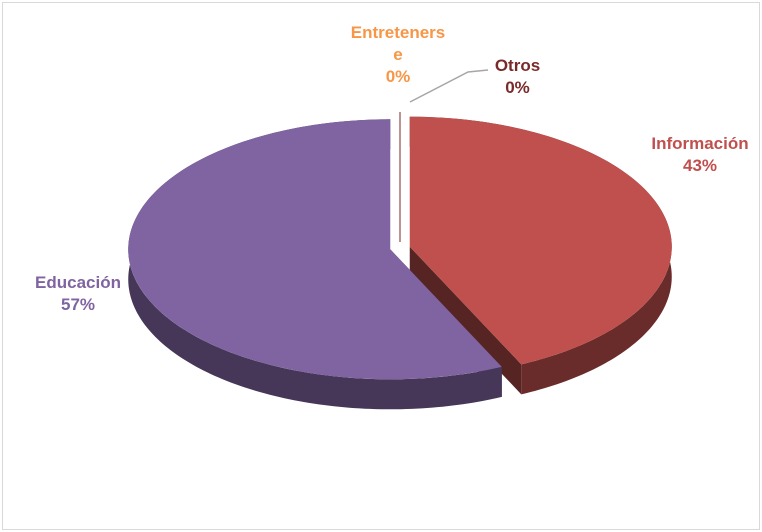  I want to click on label-name: Entretenerse, so click(398, 43).